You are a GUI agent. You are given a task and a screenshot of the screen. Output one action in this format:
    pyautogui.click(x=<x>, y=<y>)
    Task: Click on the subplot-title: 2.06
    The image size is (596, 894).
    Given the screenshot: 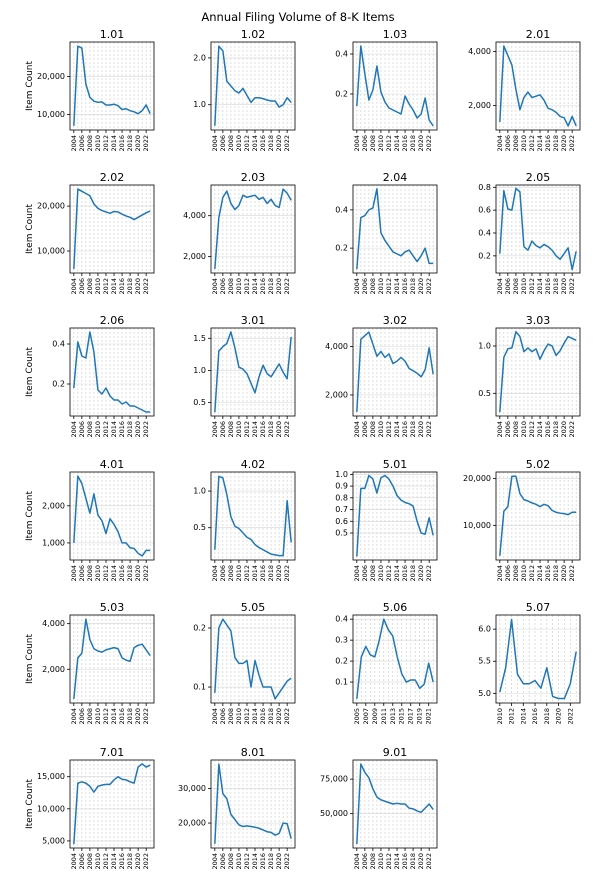 What is the action you would take?
    pyautogui.click(x=112, y=320)
    